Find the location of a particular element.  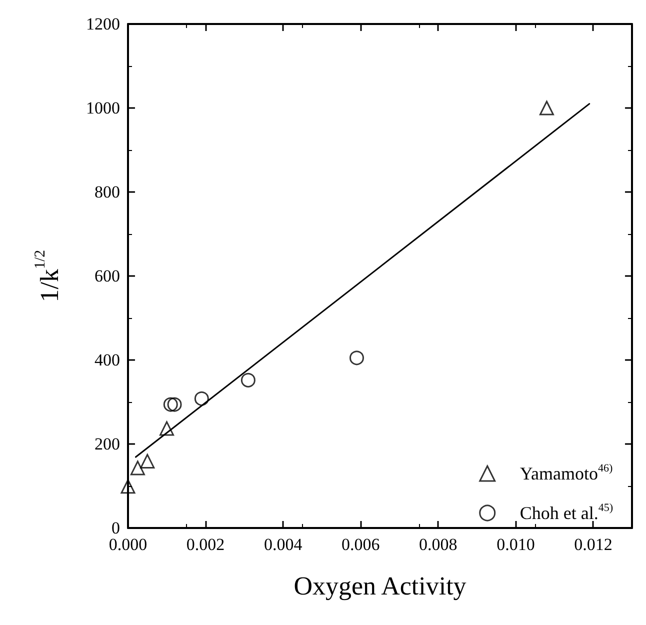

x-tick-label: 0.004 is located at coordinates (283, 544).